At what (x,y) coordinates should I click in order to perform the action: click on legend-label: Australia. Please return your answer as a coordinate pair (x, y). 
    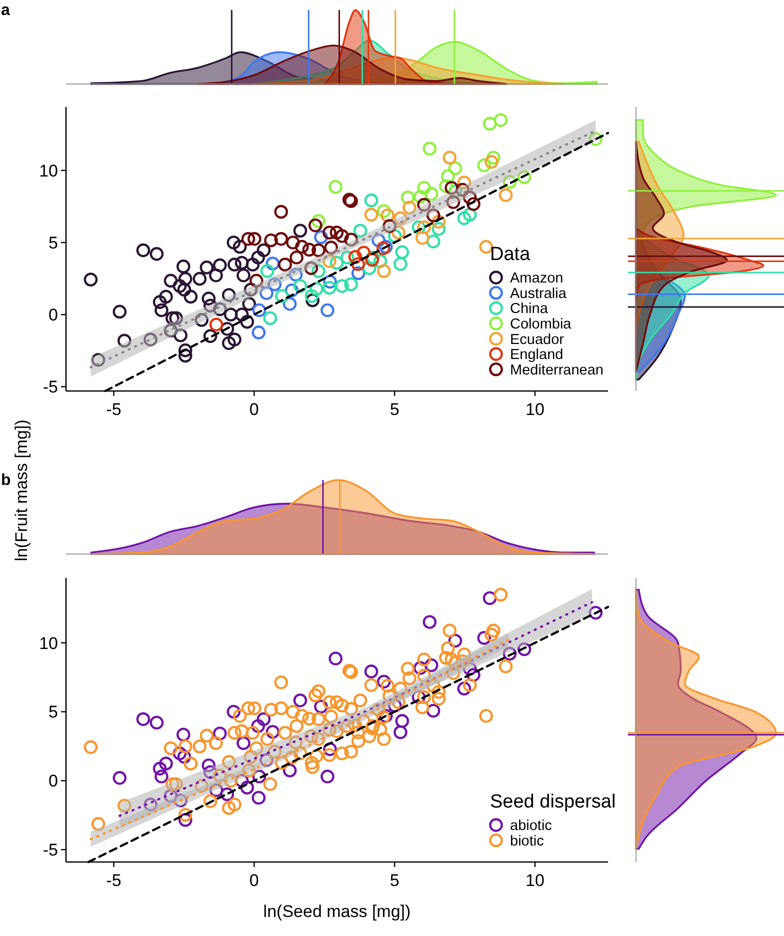
    Looking at the image, I should click on (539, 294).